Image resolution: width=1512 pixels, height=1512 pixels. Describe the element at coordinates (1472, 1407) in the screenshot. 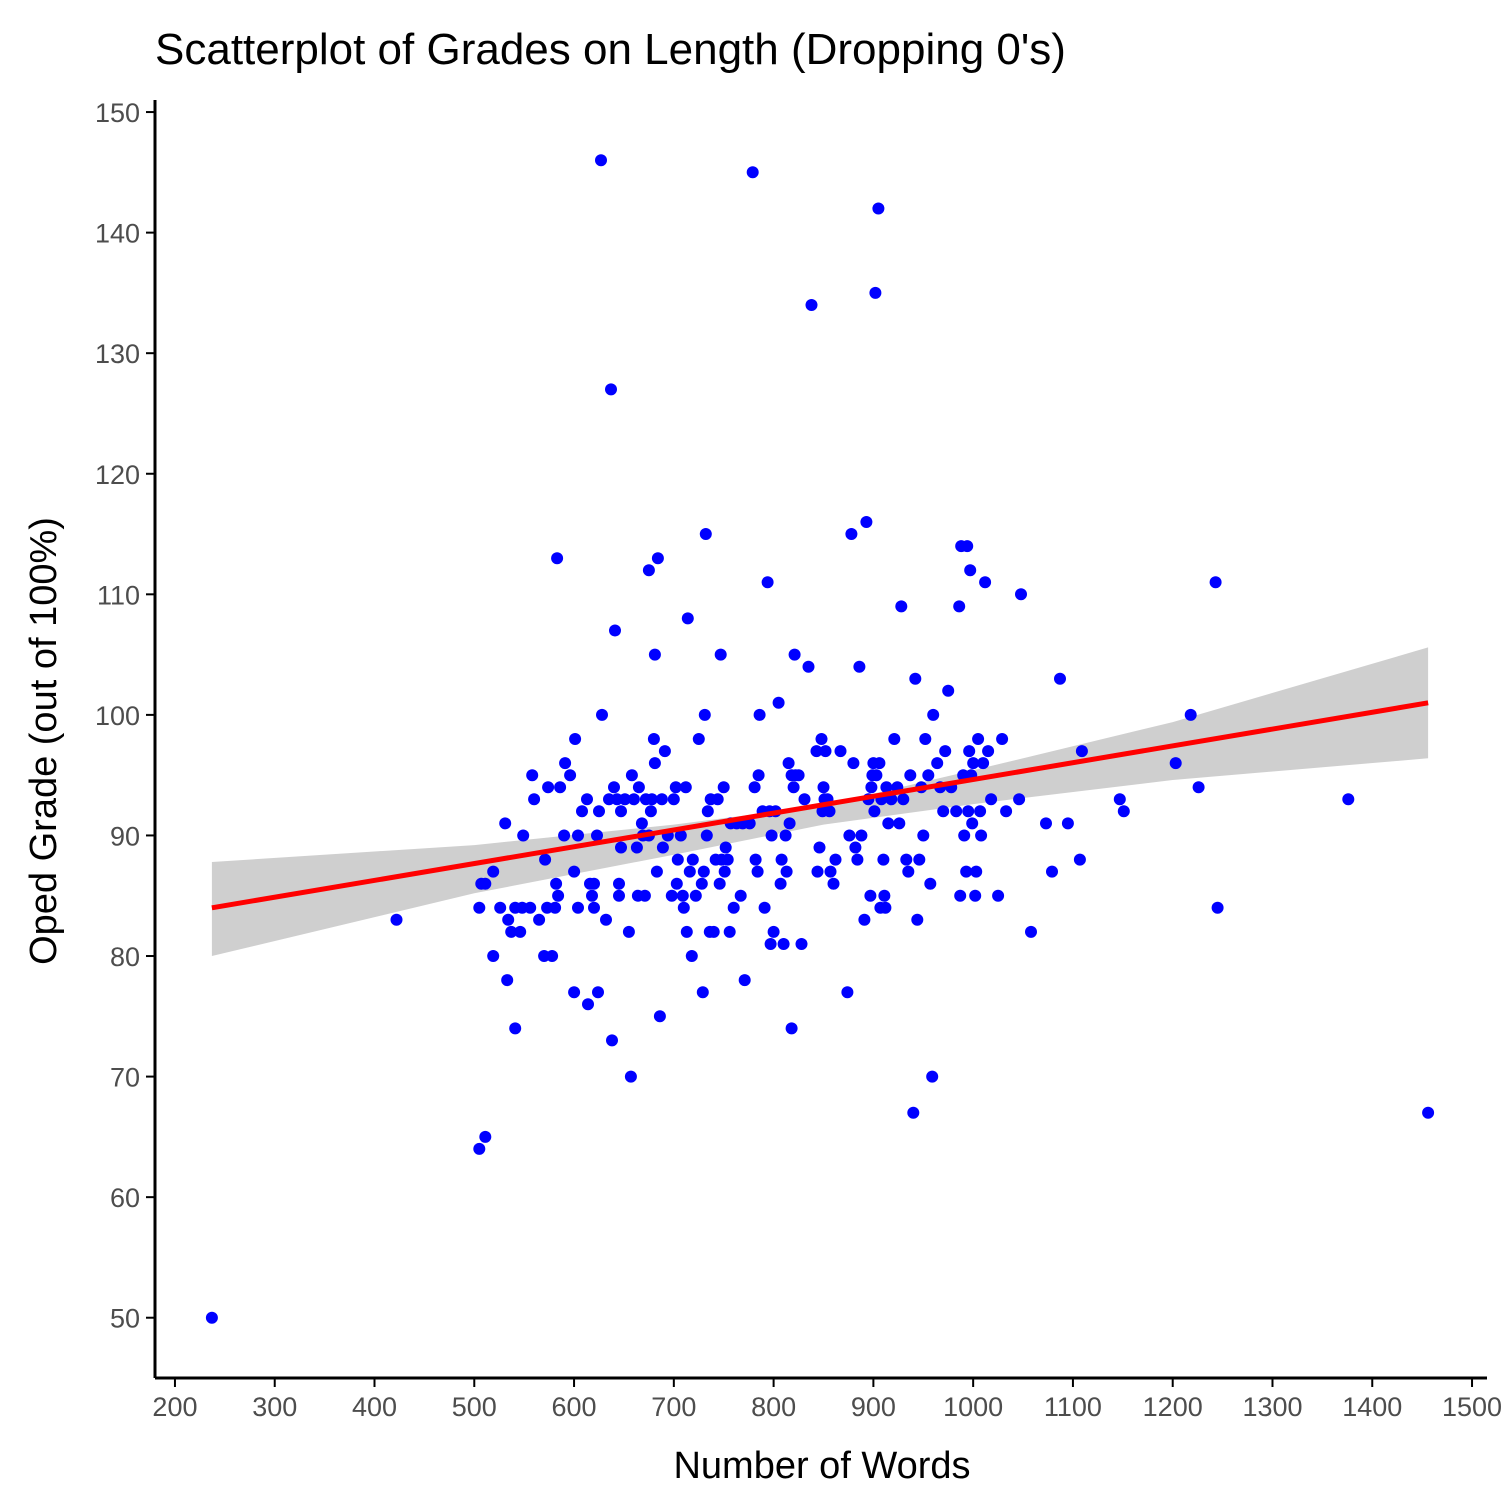

I see `x-tick-label: 1500` at that location.